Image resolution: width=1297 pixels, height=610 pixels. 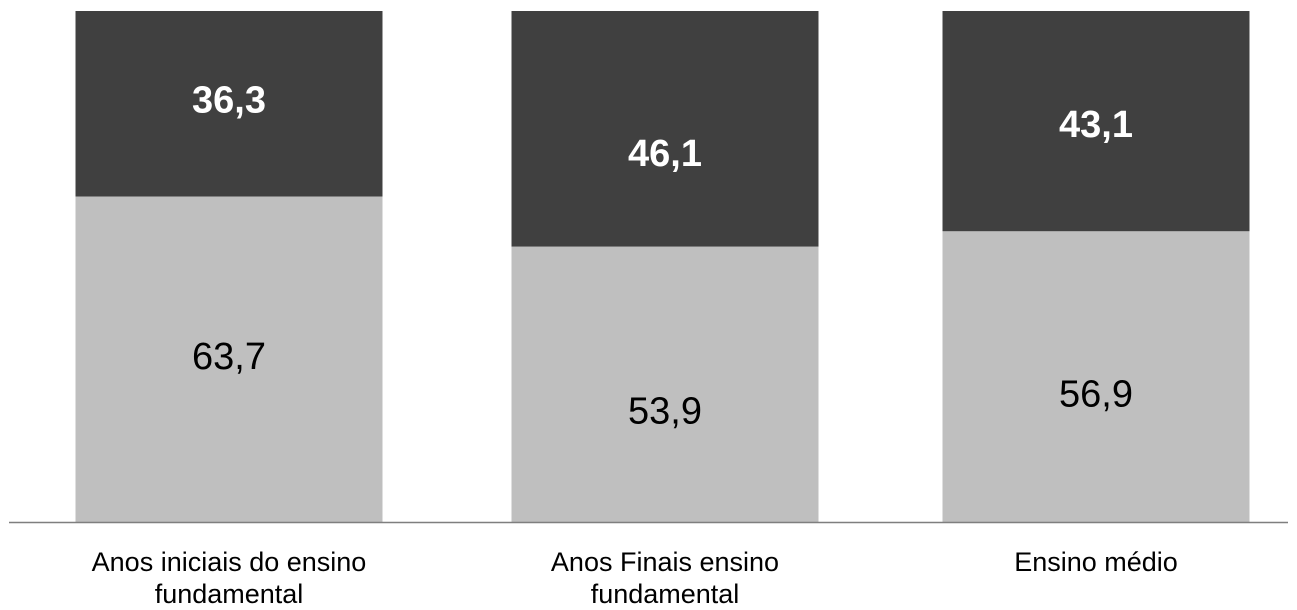 What do you see at coordinates (229, 101) in the screenshot?
I see `data-label-upper-0: 36,3` at bounding box center [229, 101].